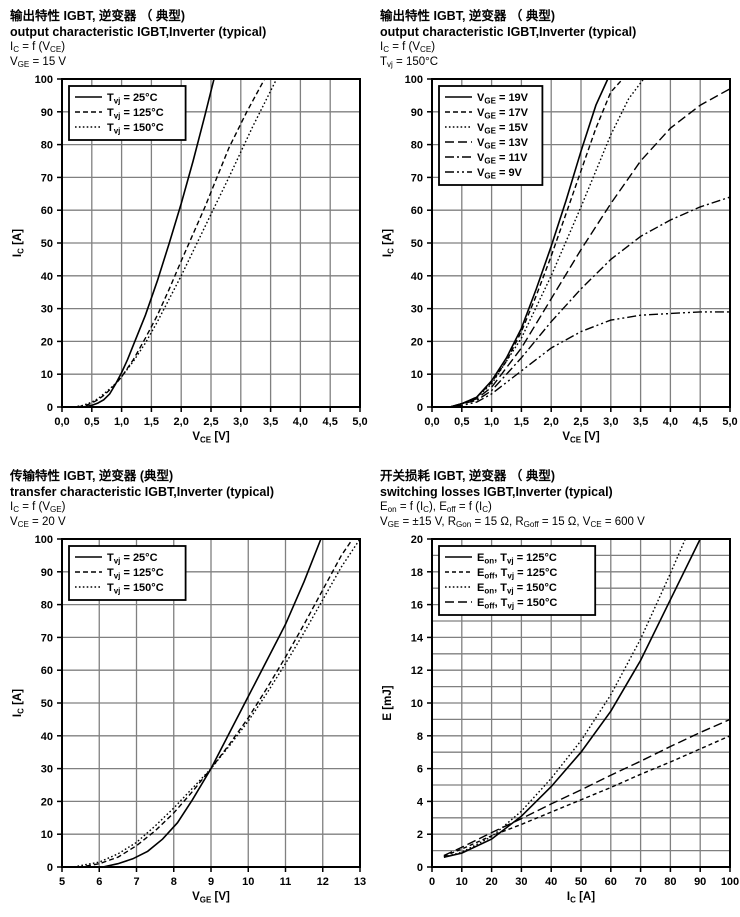  Describe the element at coordinates (468, 476) in the screenshot. I see `chart-title-zh: 开关损耗 IGBT, 逆变器 （ 典型)` at that location.